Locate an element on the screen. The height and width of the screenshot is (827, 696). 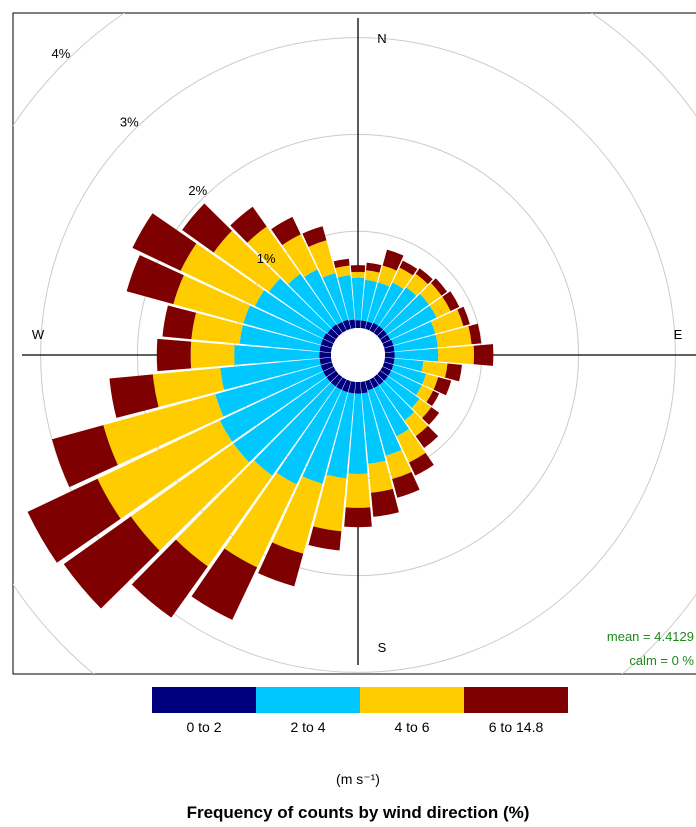
legend-label: 0 to 2 is located at coordinates (203, 727).